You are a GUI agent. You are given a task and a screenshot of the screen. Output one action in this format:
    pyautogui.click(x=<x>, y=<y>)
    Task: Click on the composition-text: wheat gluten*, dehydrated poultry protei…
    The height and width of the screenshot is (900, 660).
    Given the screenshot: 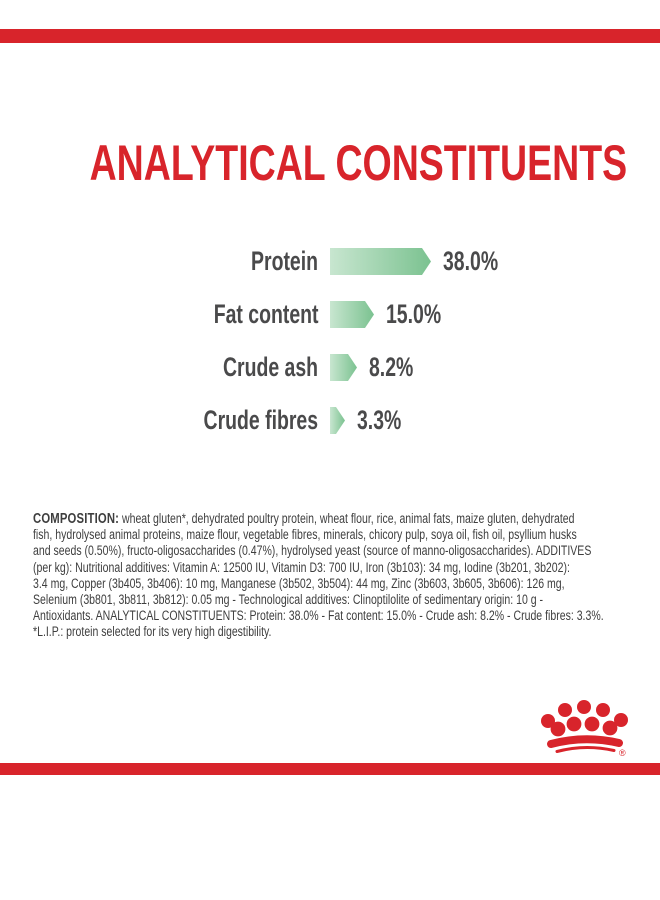 What is the action you would take?
    pyautogui.click(x=318, y=575)
    